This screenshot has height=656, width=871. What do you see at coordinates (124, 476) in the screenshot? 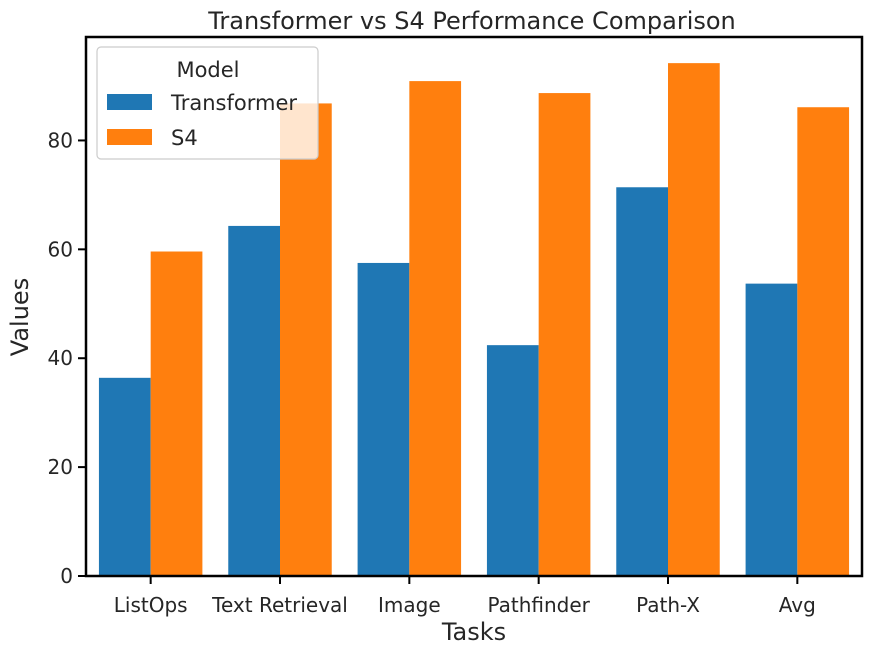
I see `bar-transformer-listops` at bounding box center [124, 476].